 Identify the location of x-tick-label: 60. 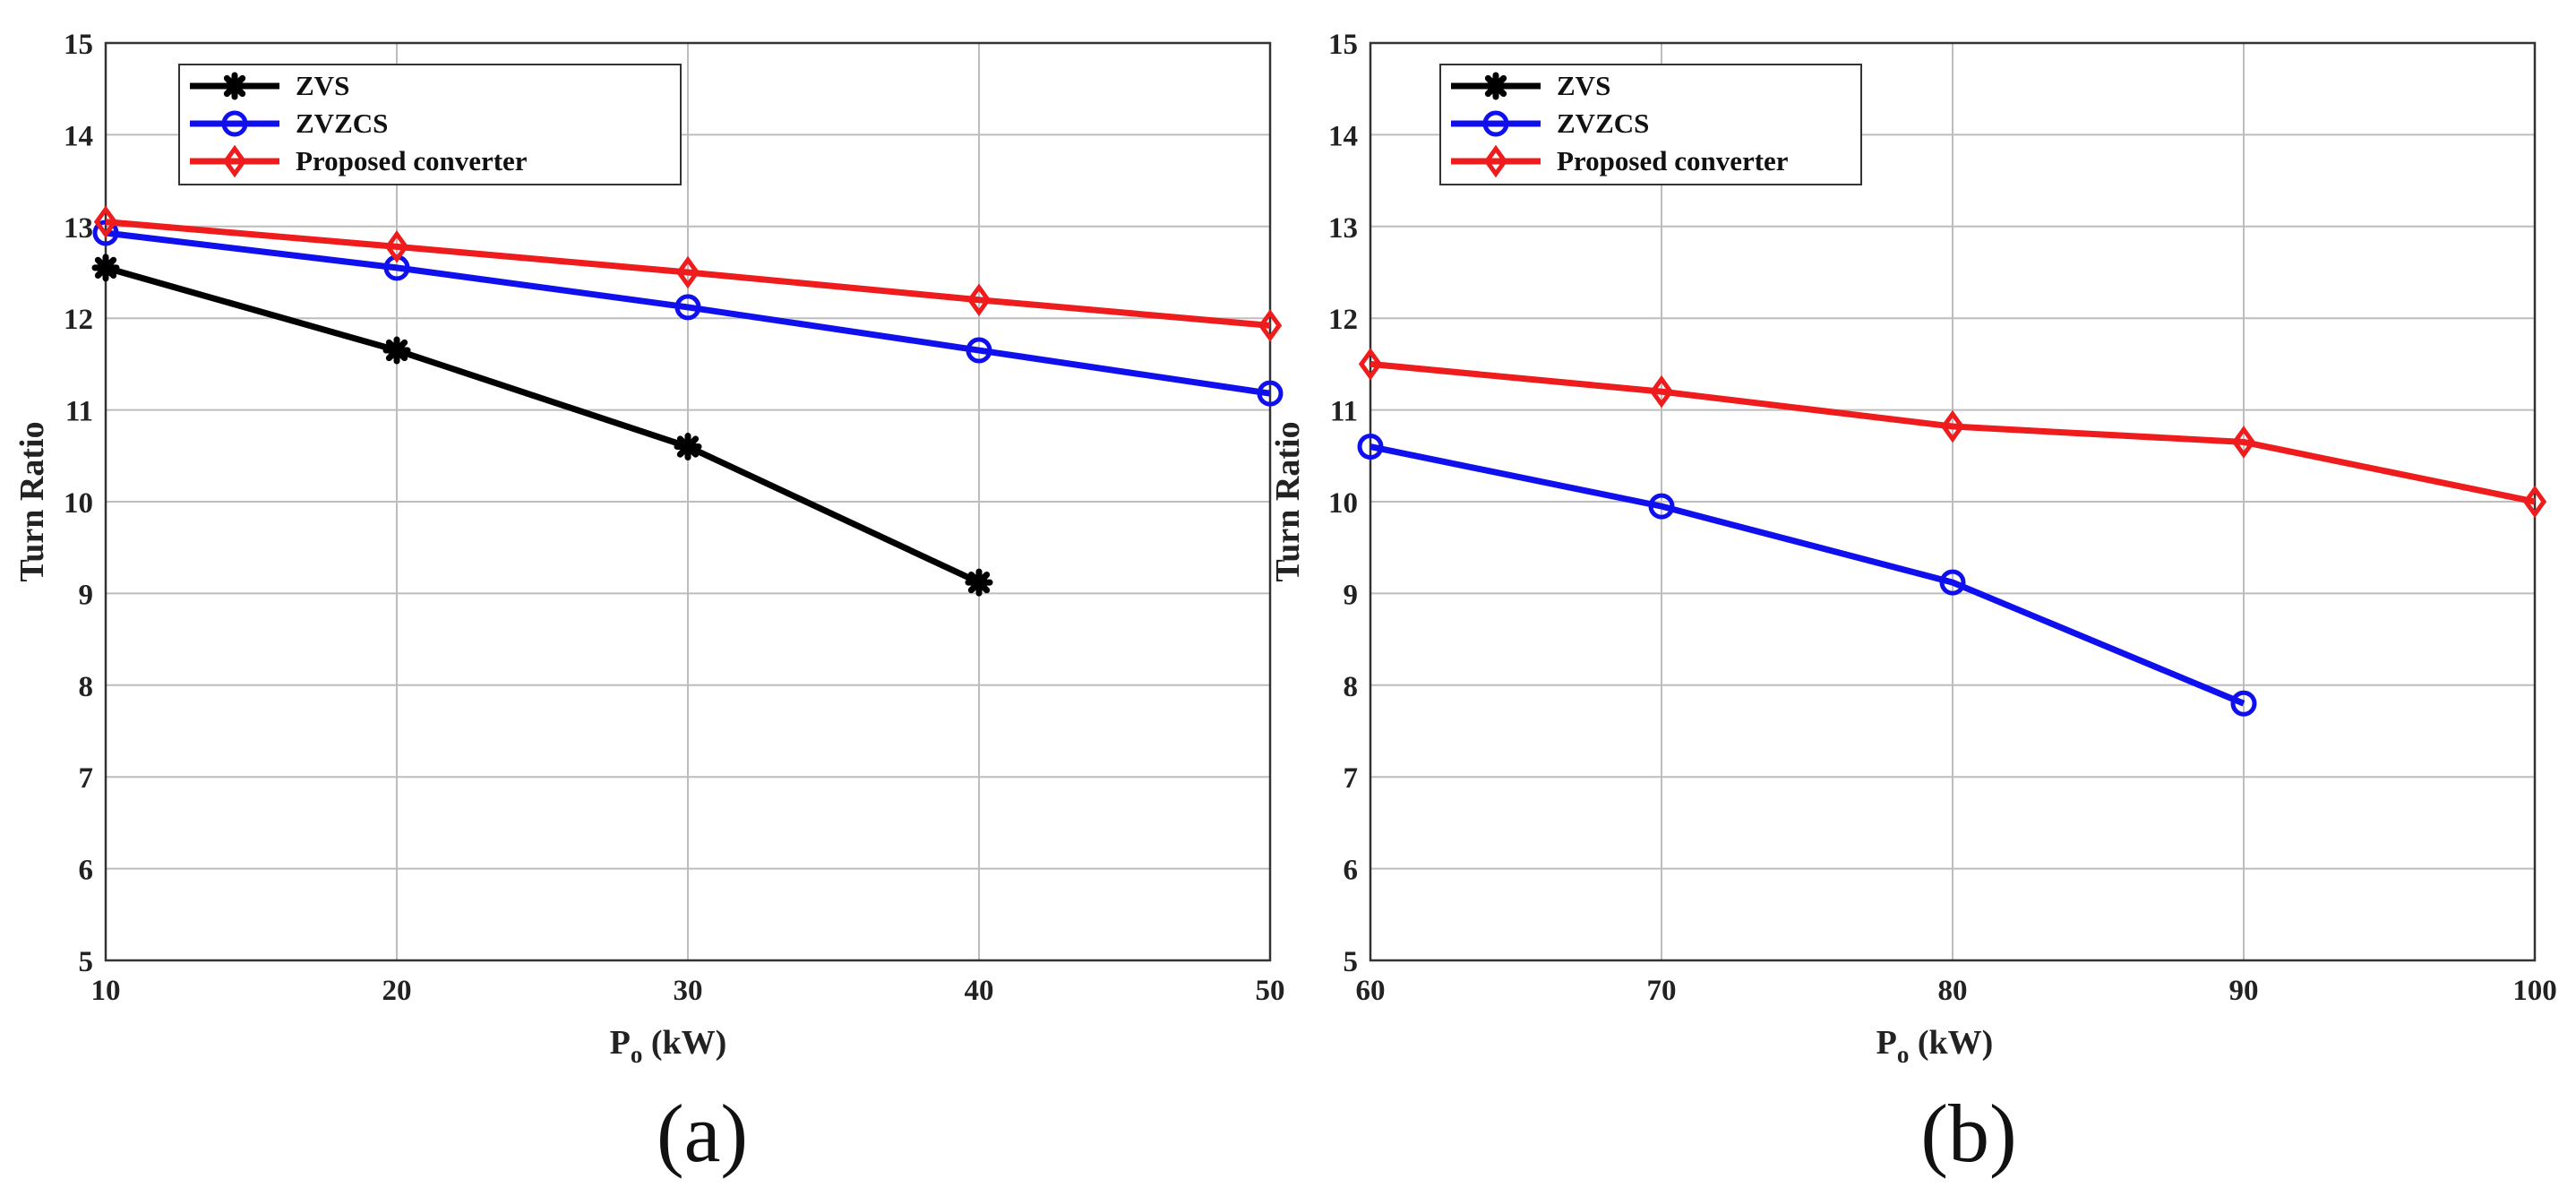
(1371, 991).